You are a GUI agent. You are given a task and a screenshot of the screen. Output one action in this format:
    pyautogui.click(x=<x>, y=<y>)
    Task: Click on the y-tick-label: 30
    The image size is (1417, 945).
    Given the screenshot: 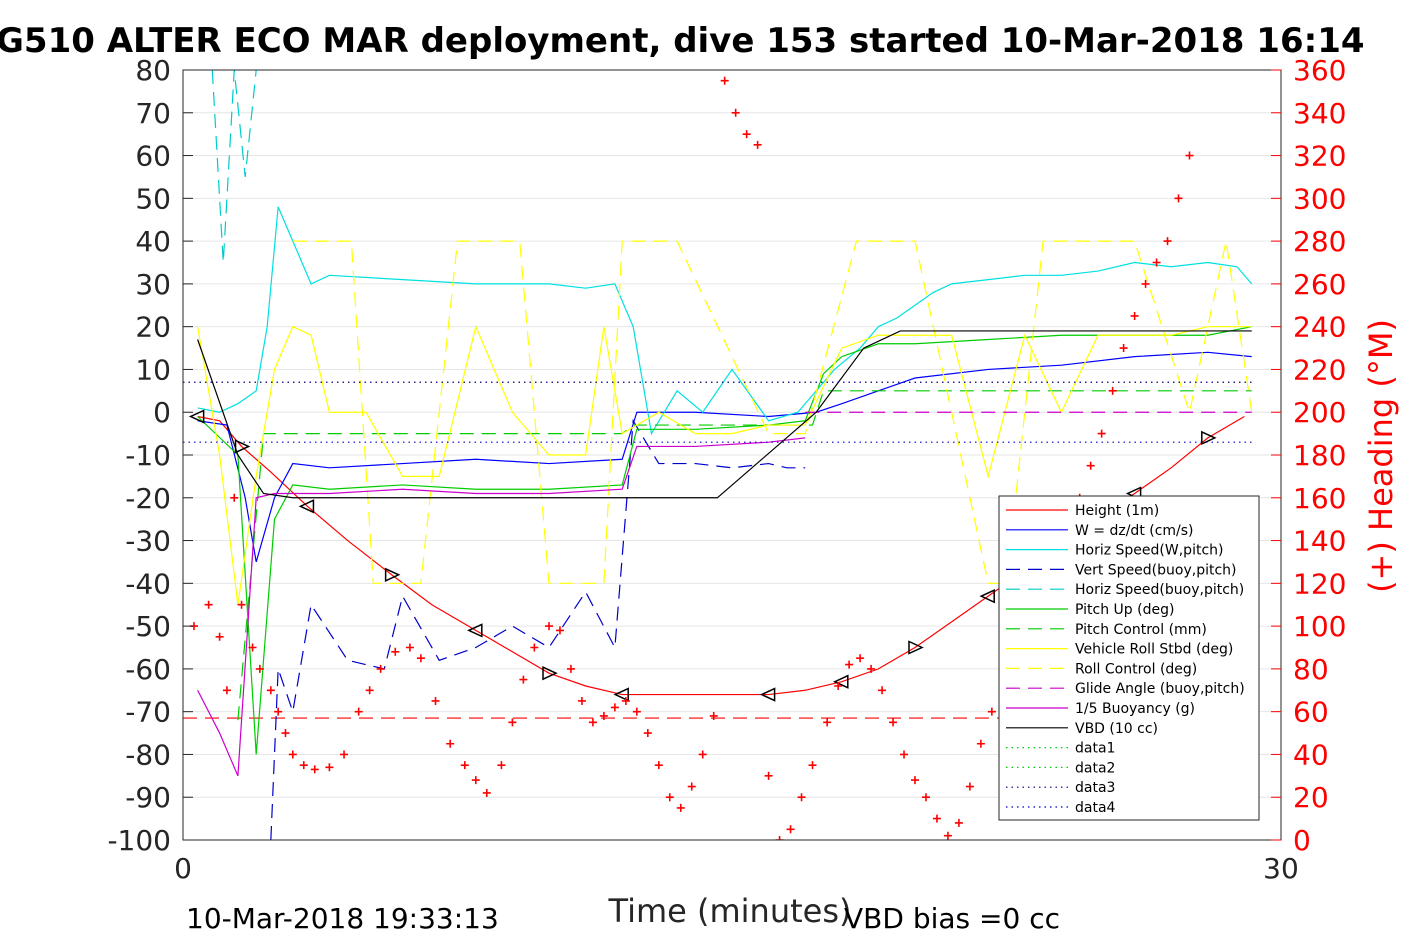 What is the action you would take?
    pyautogui.click(x=153, y=284)
    